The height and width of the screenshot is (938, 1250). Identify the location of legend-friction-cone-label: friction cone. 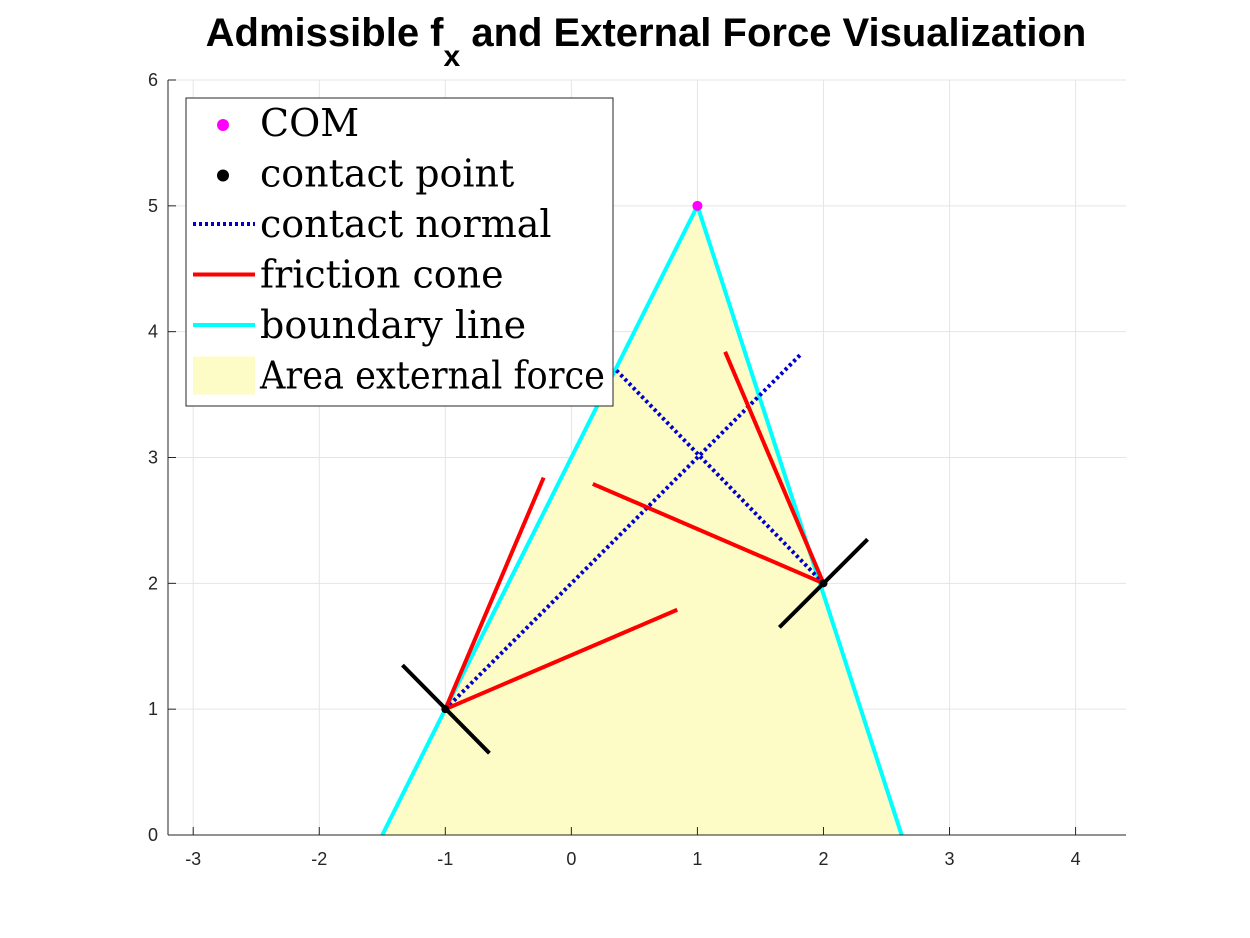
(382, 275).